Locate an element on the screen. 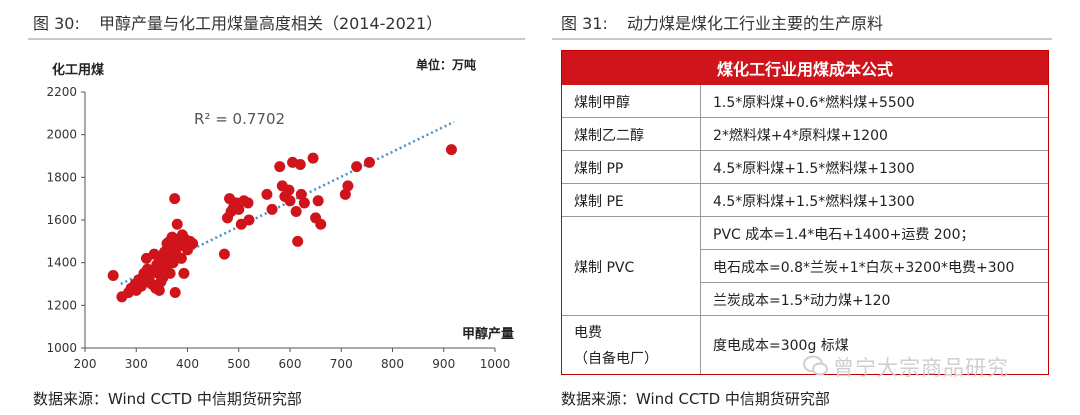 This screenshot has width=1080, height=415. row-formula-pvc-3: 兰炭成本=1.5*动力煤+120 is located at coordinates (802, 300).